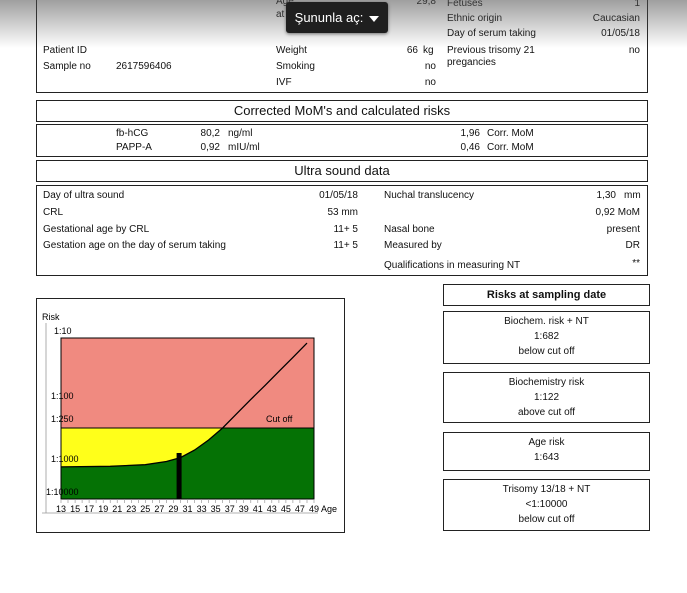 This screenshot has height=593, width=687. Describe the element at coordinates (546, 457) in the screenshot. I see `risk-card-value: 1:643` at that location.